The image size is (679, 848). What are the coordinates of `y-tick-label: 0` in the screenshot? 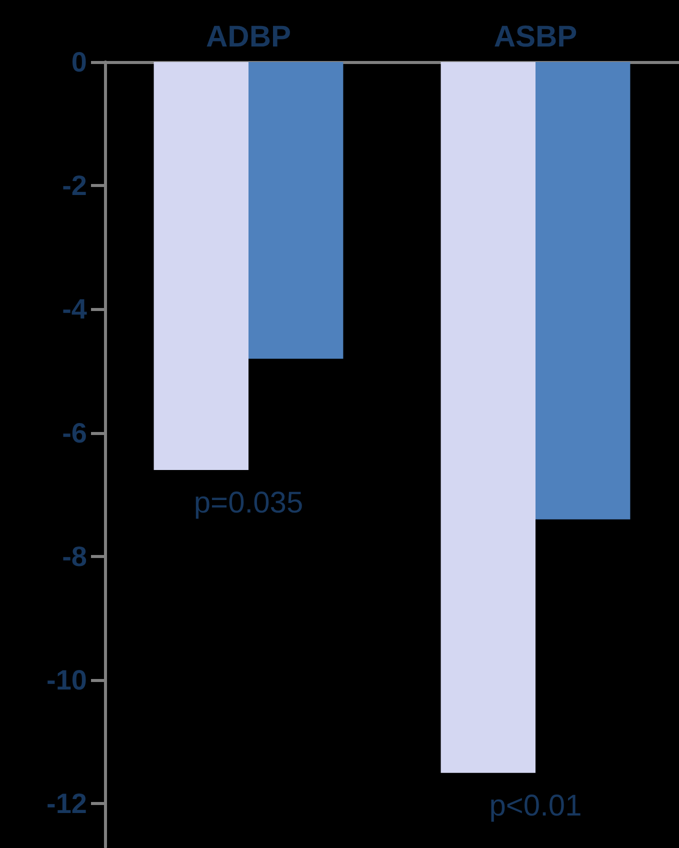 It's located at (79, 62).